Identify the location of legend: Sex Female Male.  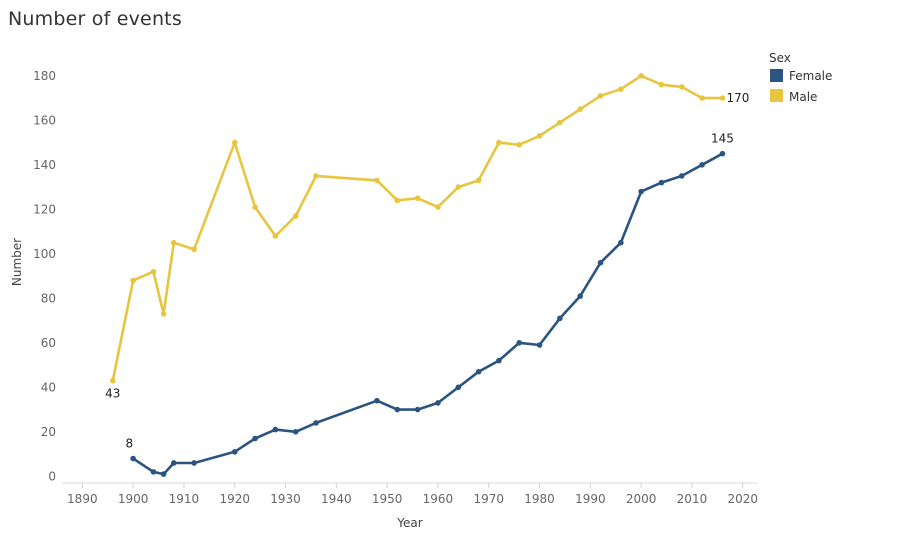
(800, 77).